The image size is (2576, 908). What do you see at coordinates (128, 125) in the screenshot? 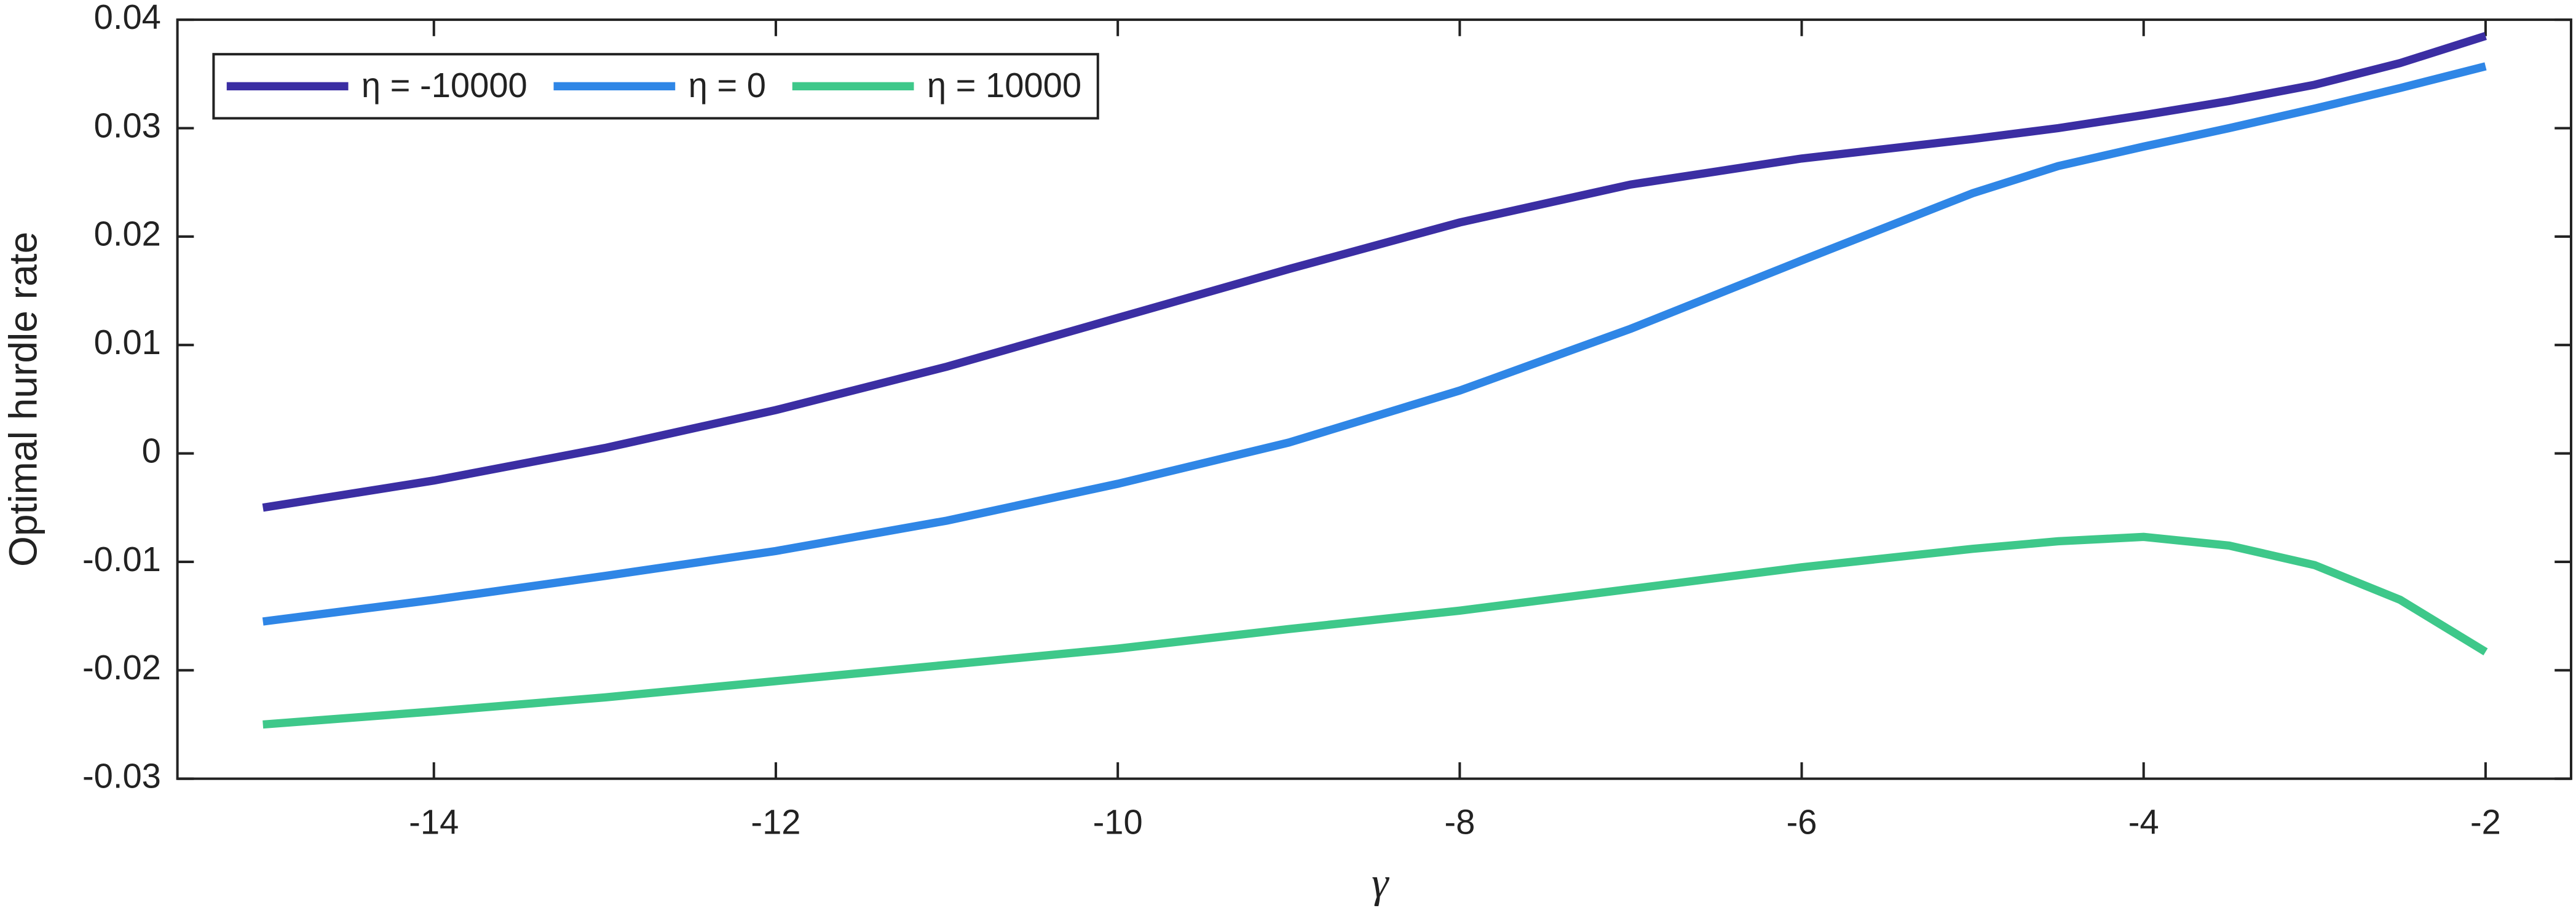
I see `y-tick-label: 0.03` at bounding box center [128, 125].